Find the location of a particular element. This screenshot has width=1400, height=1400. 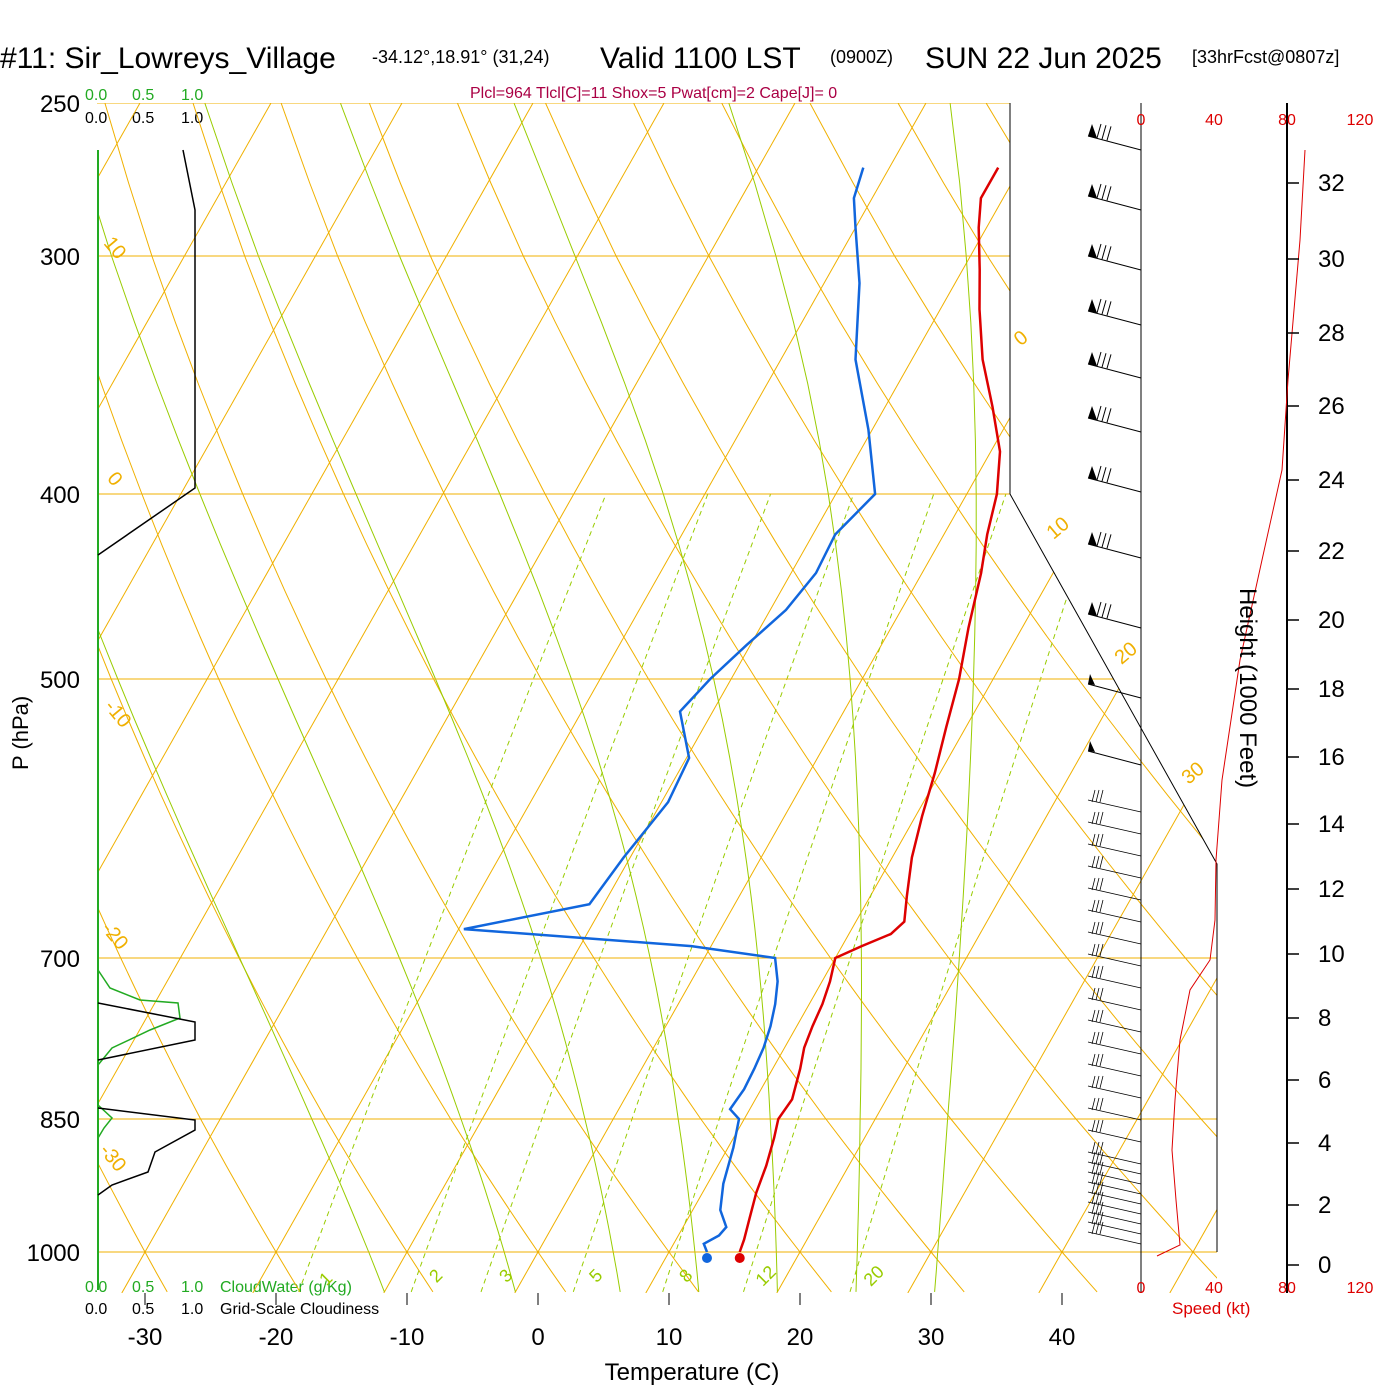

valid-date: SUN 22 Jun 2025 is located at coordinates (1043, 58).